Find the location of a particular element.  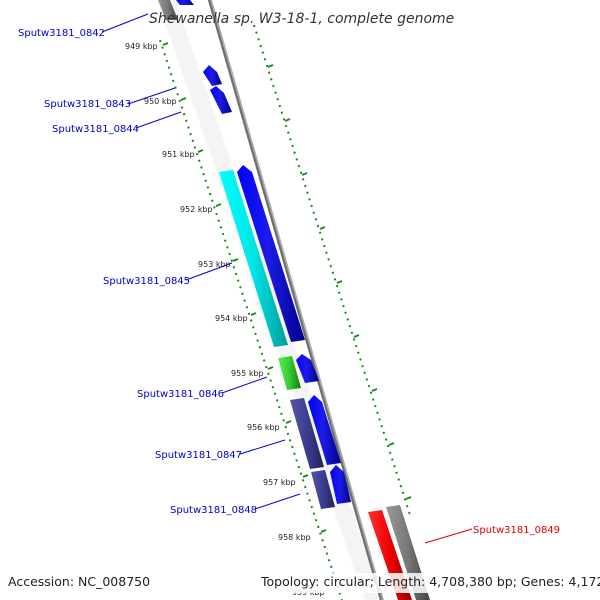

tick: 950 kbp is located at coordinates (165, 101).